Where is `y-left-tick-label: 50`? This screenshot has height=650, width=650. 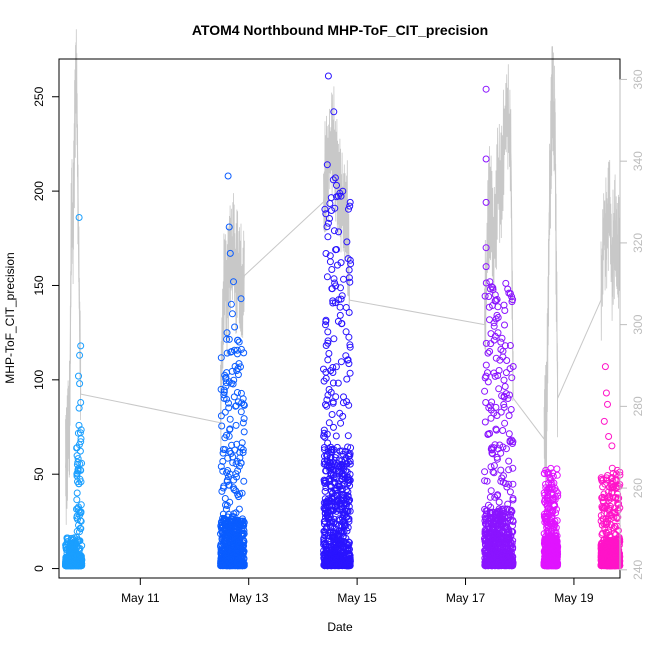 y-left-tick-label: 50 is located at coordinates (39, 474).